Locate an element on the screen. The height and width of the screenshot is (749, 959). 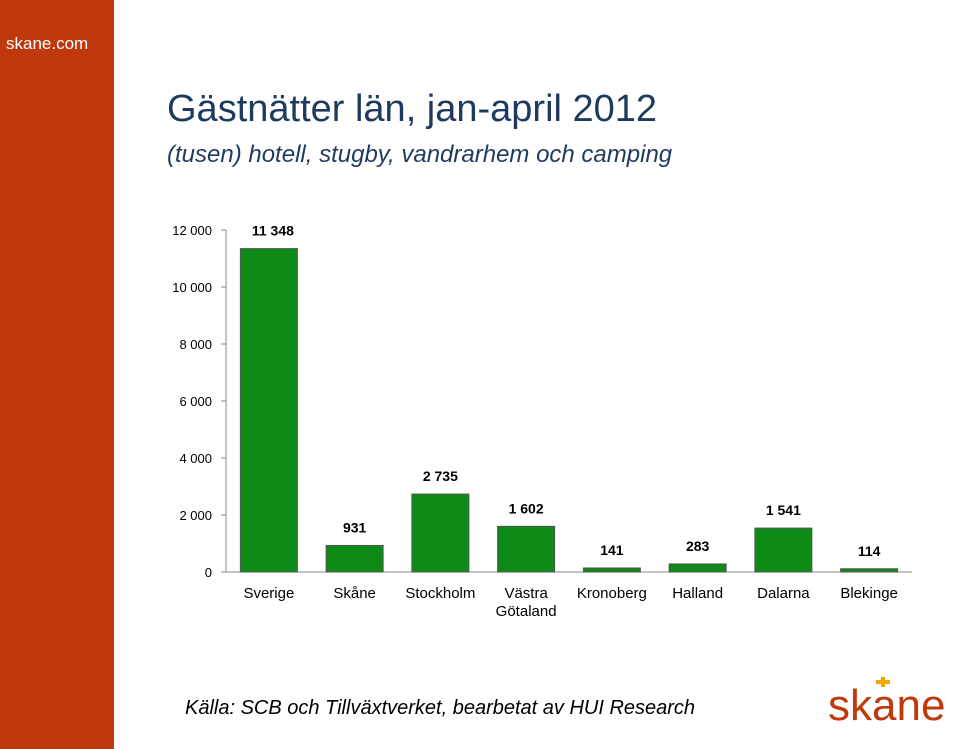
data-label: 283 is located at coordinates (698, 546).